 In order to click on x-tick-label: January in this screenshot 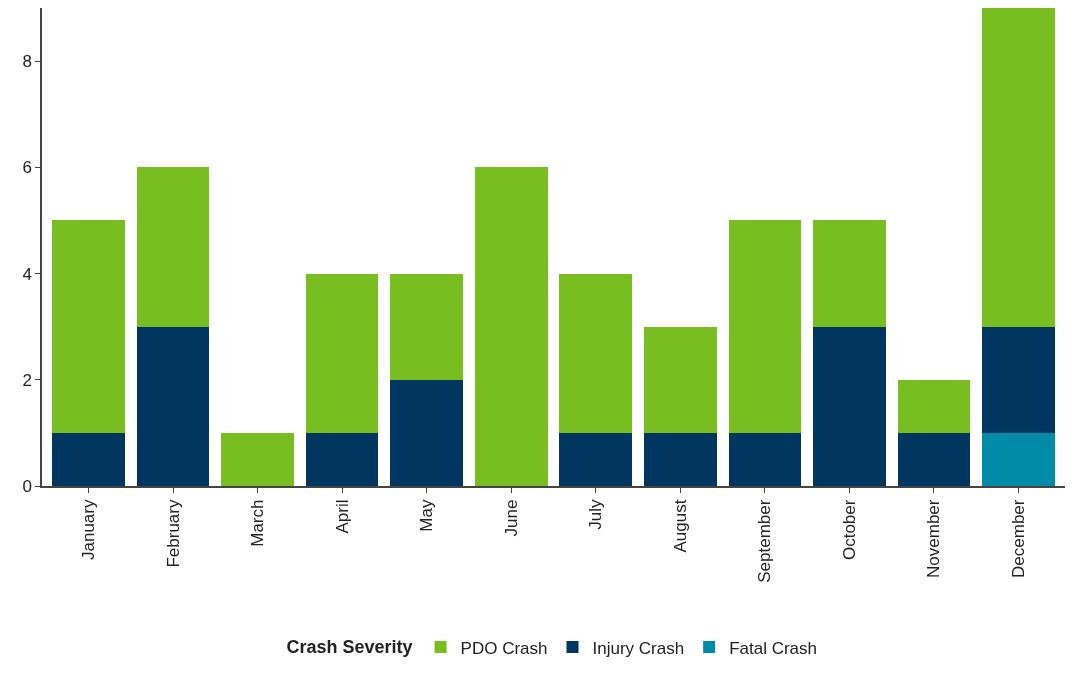, I will do `click(89, 530)`.